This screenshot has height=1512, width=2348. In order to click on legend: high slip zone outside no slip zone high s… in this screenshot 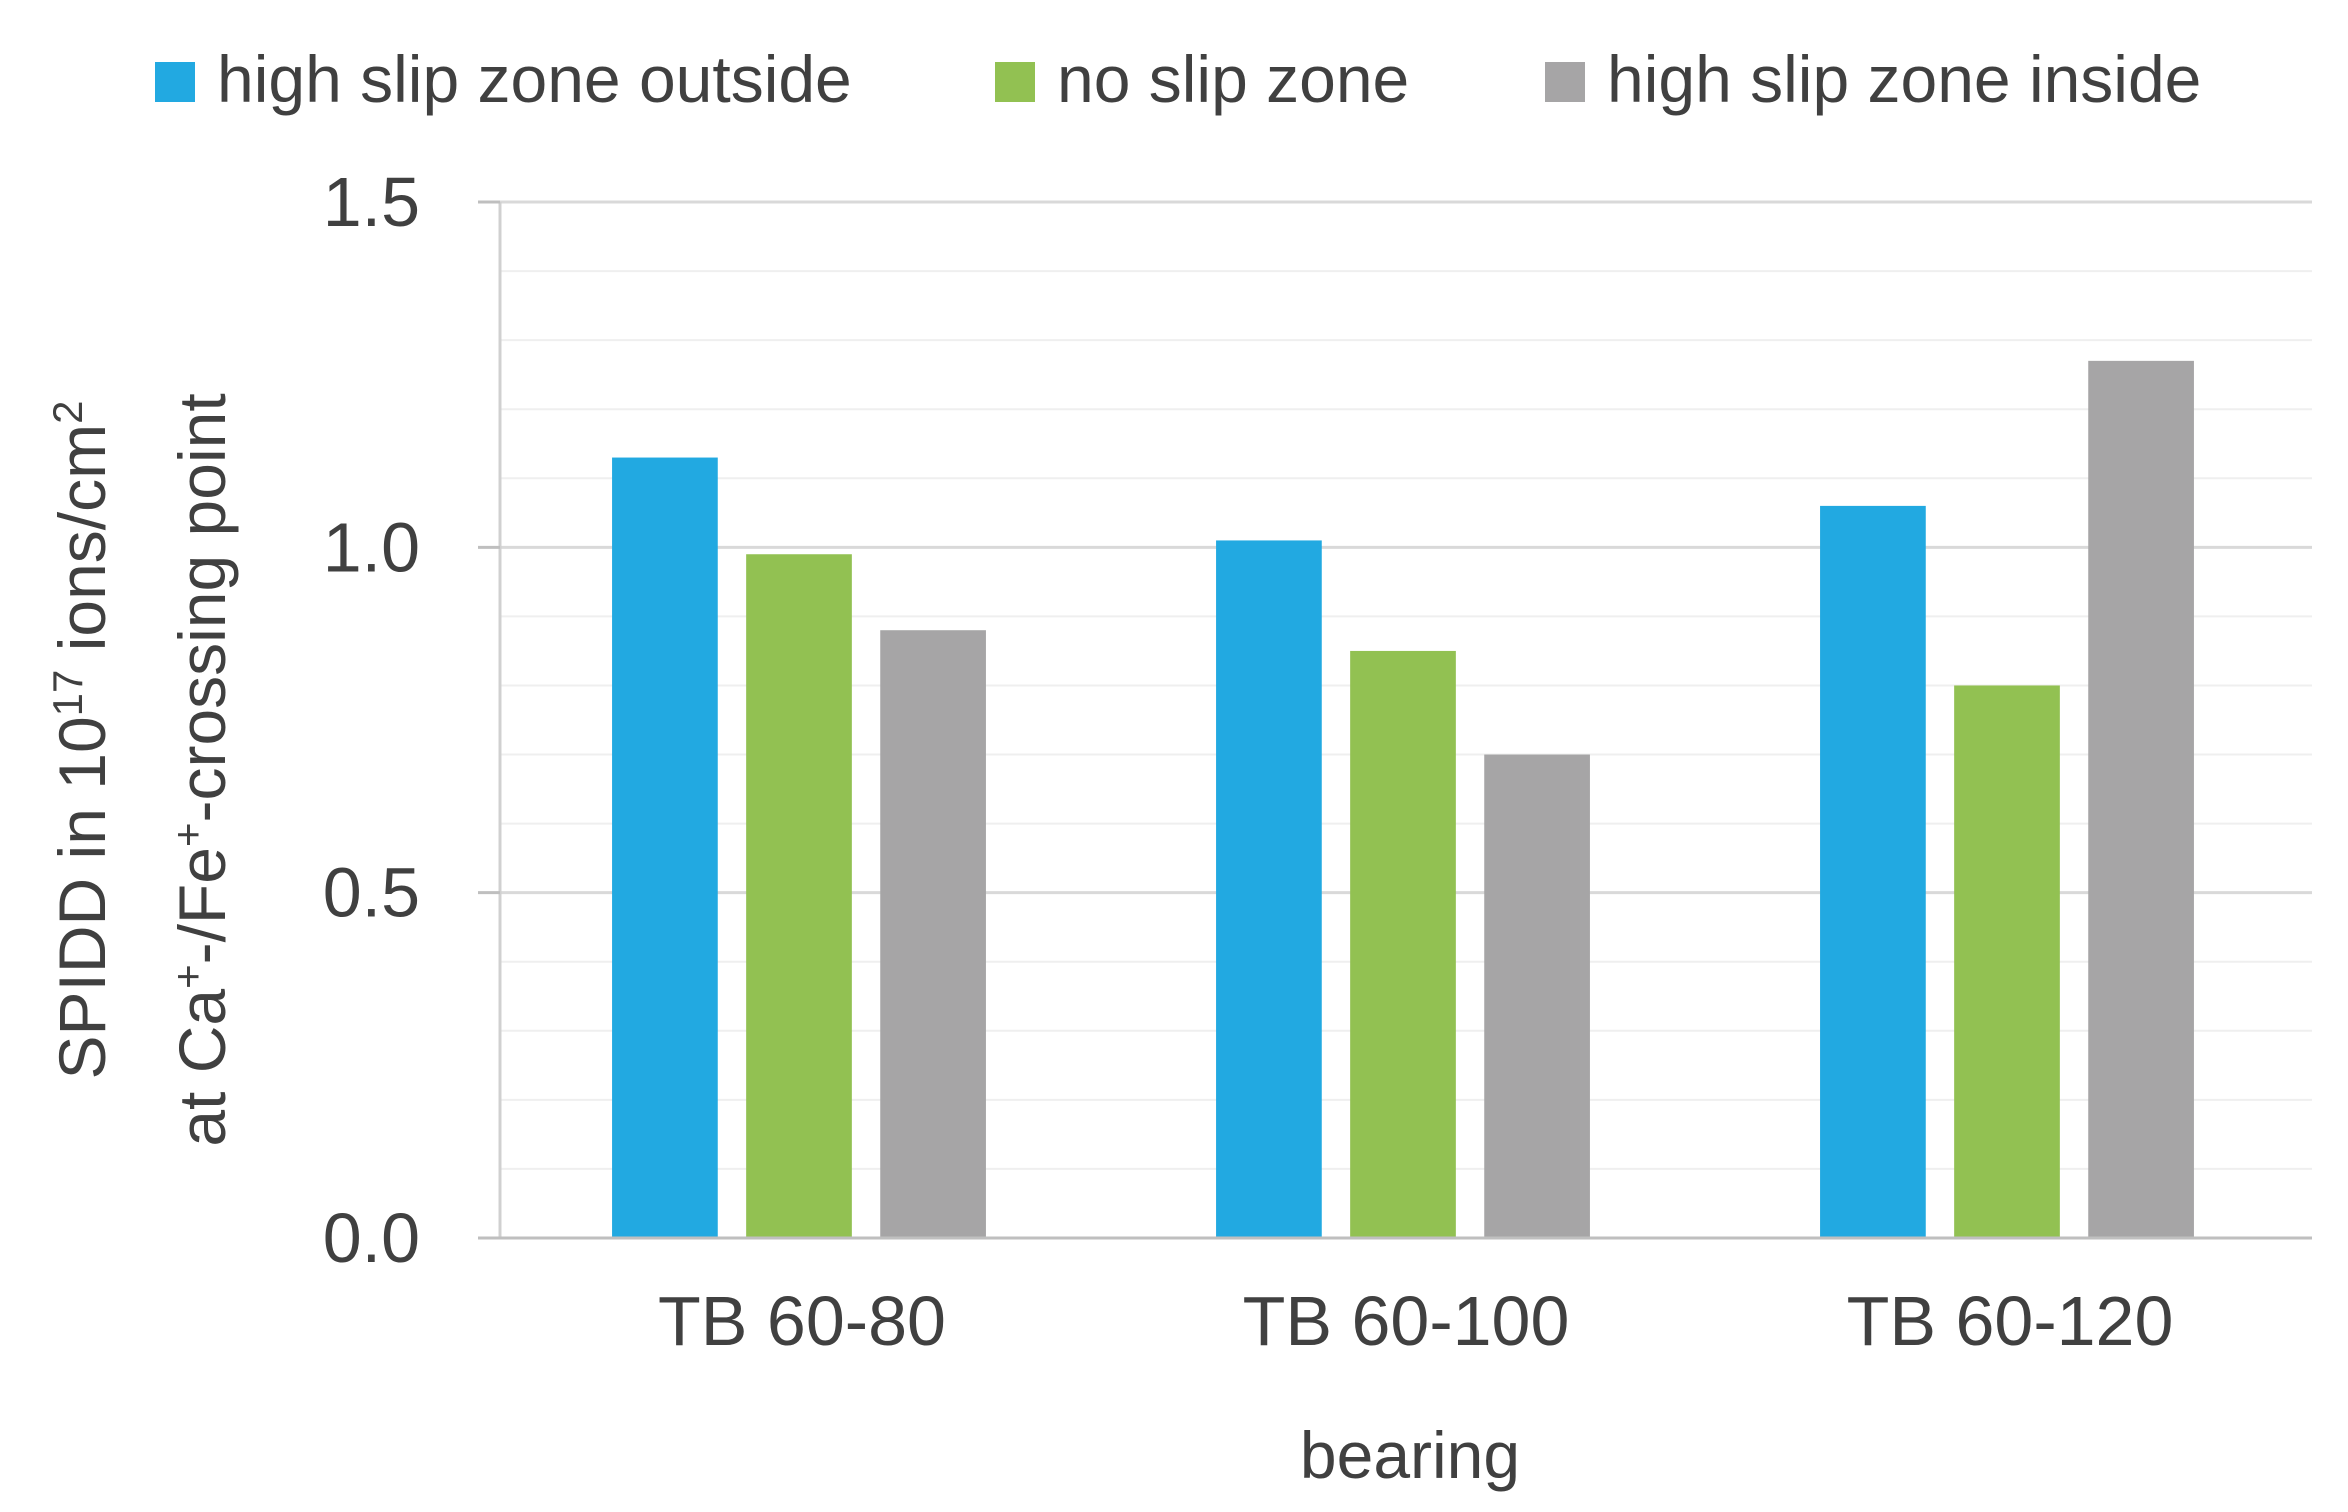, I will do `click(1178, 79)`.